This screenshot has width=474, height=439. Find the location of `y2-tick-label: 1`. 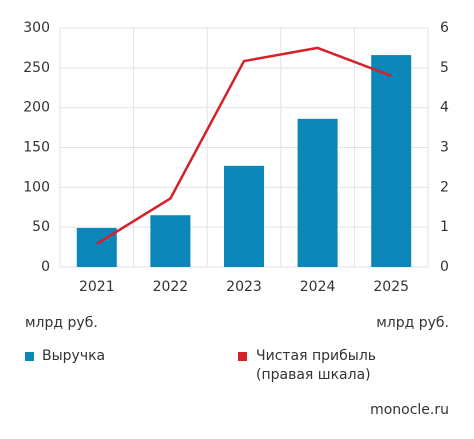

y2-tick-label: 1 is located at coordinates (444, 227).